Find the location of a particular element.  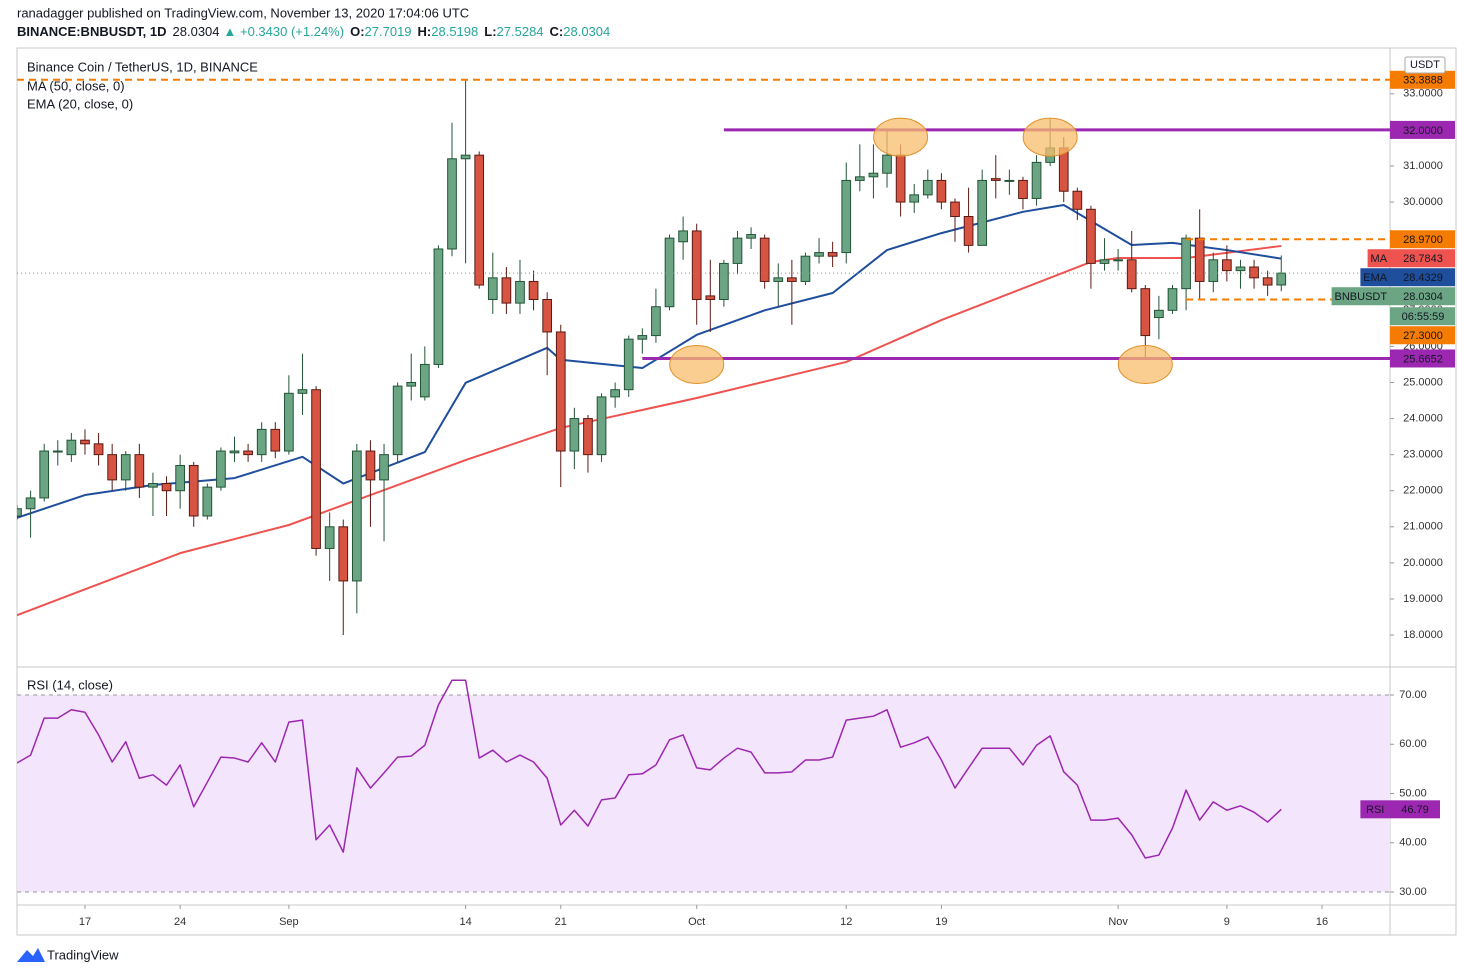

change: ▲ +0.3430 (+1.24%) is located at coordinates (284, 31).